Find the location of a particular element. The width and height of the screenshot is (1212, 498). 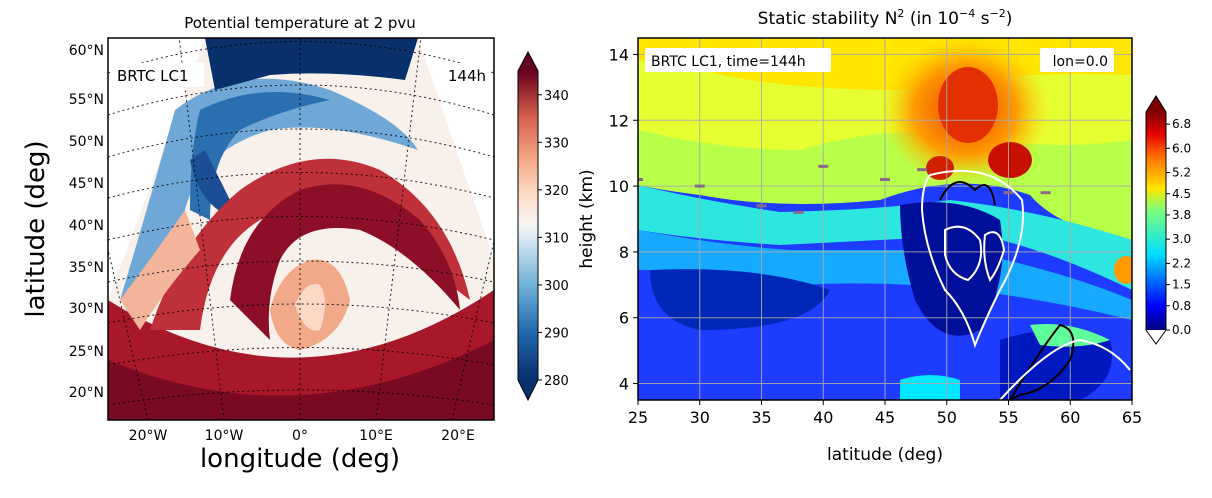

left-colorbar-label: 280 is located at coordinates (556, 381).